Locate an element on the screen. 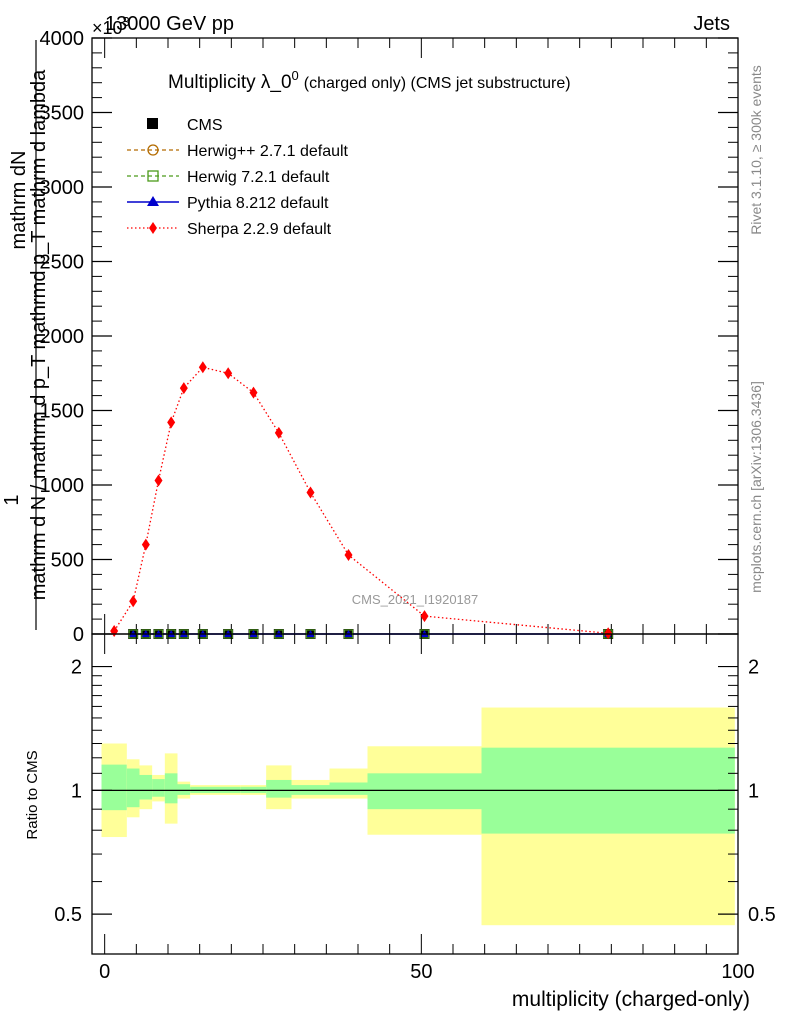  legend-label-pythia: Pythia 8.212 default is located at coordinates (258, 203).